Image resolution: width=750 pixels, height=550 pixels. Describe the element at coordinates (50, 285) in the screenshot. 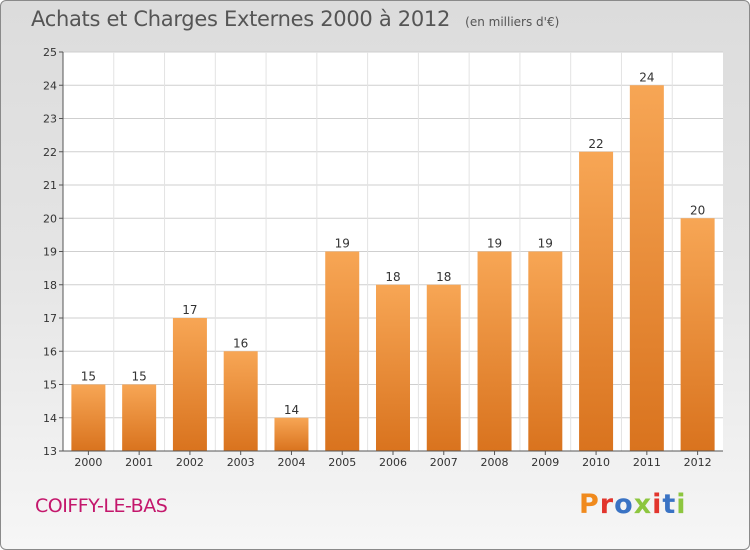

I see `y-tick-label: 18` at that location.